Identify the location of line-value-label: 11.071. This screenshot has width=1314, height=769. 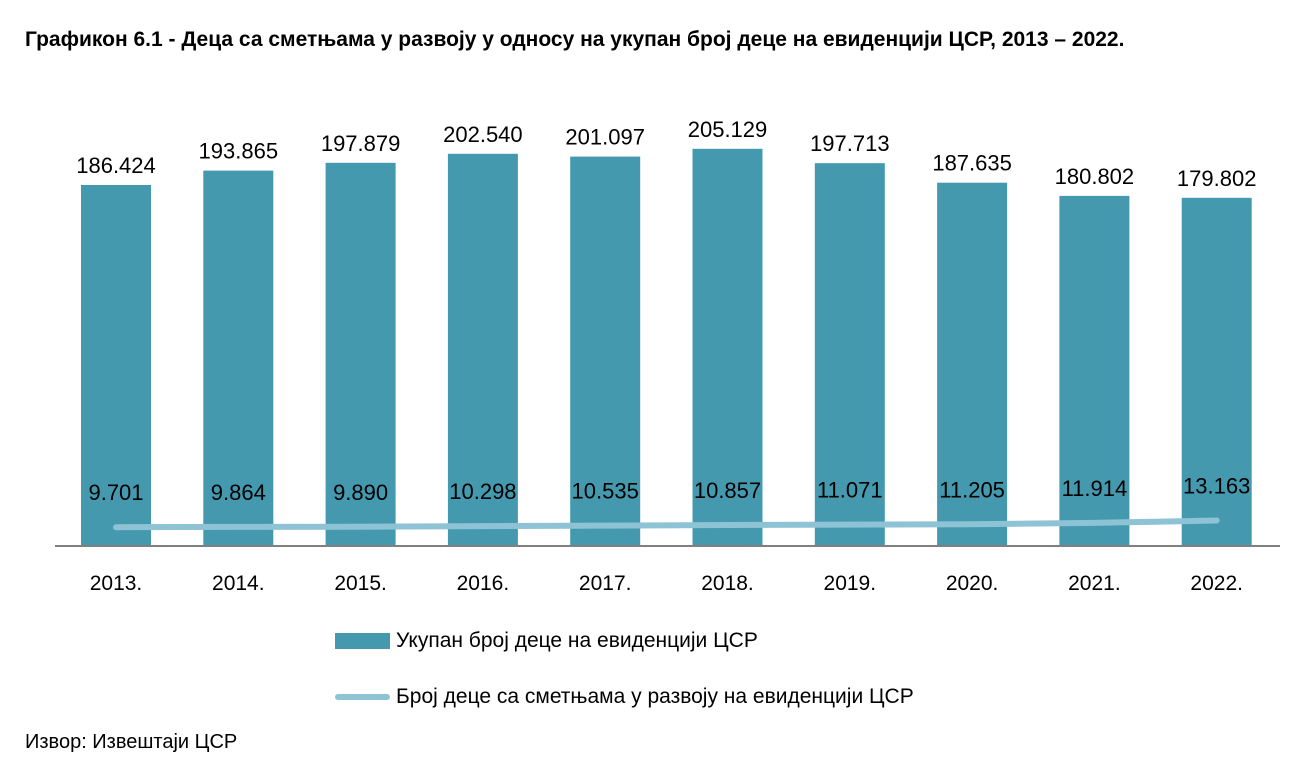
(850, 490).